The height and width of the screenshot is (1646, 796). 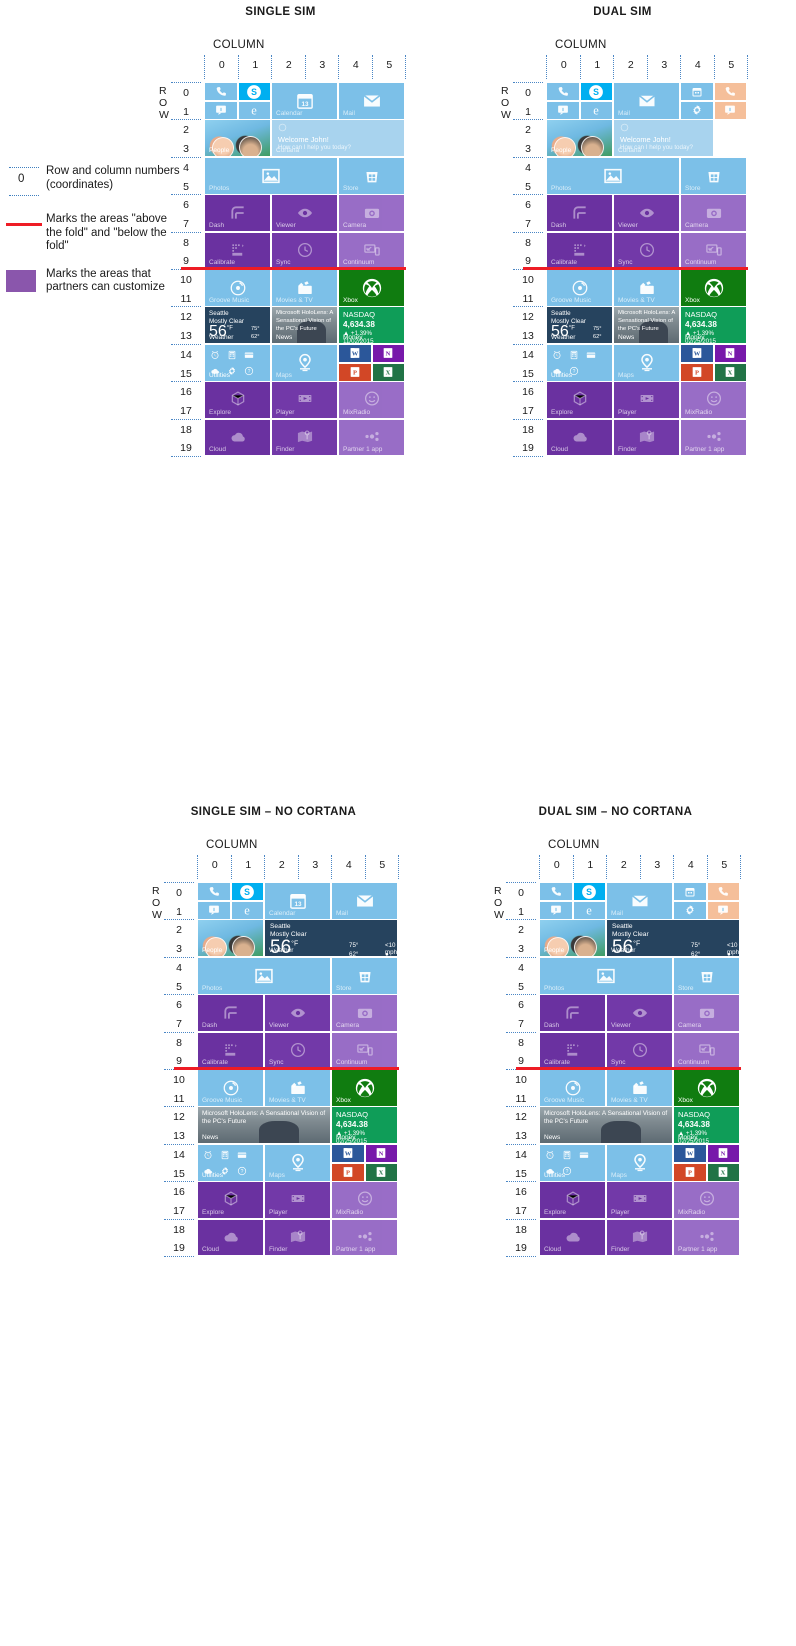 I want to click on tile-weather: Seattle Mostly Clear 56°F 75° 62° Weather, so click(x=238, y=325).